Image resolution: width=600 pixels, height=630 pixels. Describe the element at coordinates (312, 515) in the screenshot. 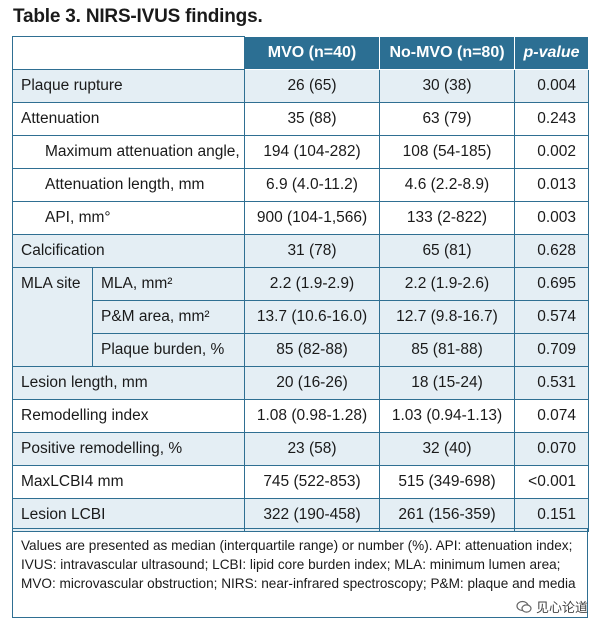

I see `cell-mvo: 322 (190-458)` at that location.